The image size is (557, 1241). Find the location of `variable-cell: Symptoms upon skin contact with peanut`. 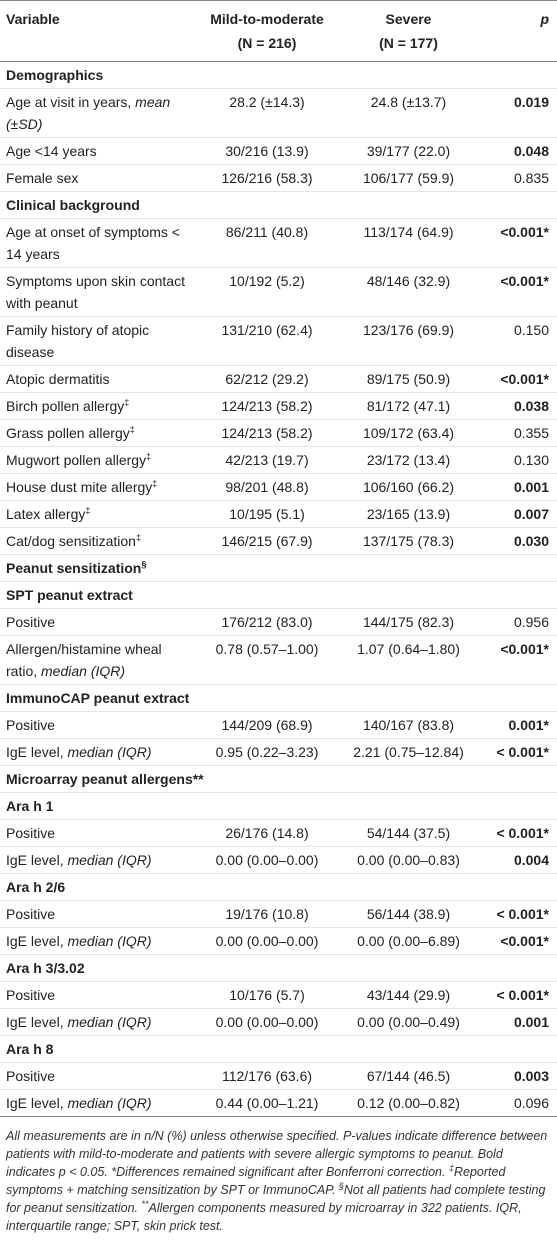

variable-cell: Symptoms upon skin contact with peanut is located at coordinates (99, 292).